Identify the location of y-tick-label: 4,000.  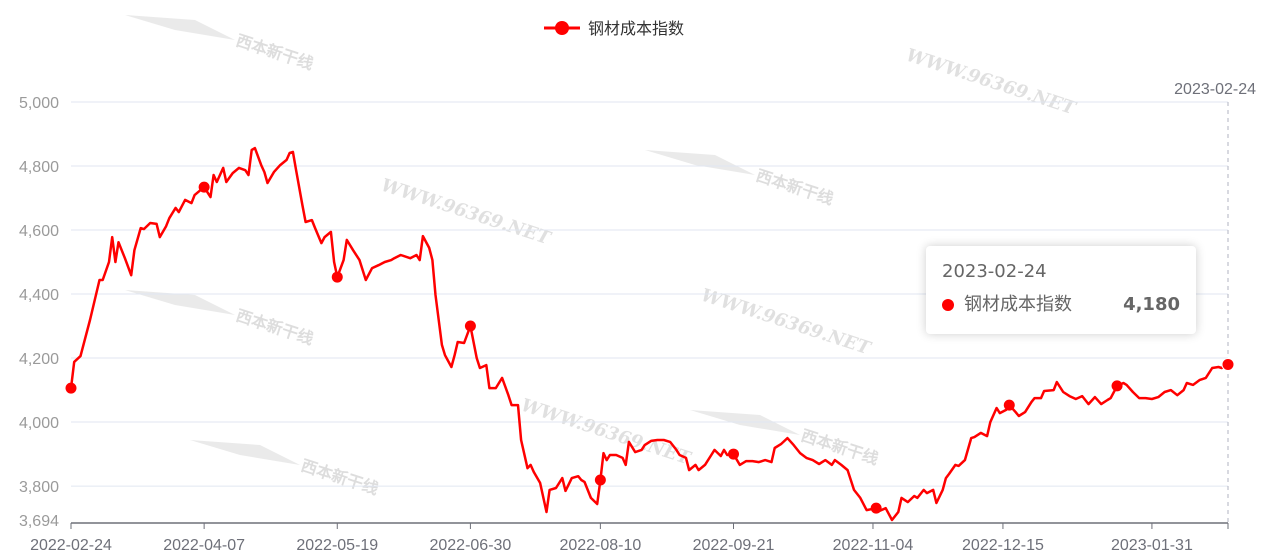
(39, 423).